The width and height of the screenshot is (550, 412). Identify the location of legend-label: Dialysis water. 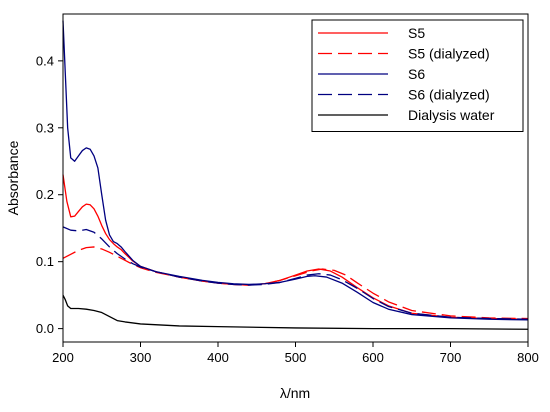
(451, 115).